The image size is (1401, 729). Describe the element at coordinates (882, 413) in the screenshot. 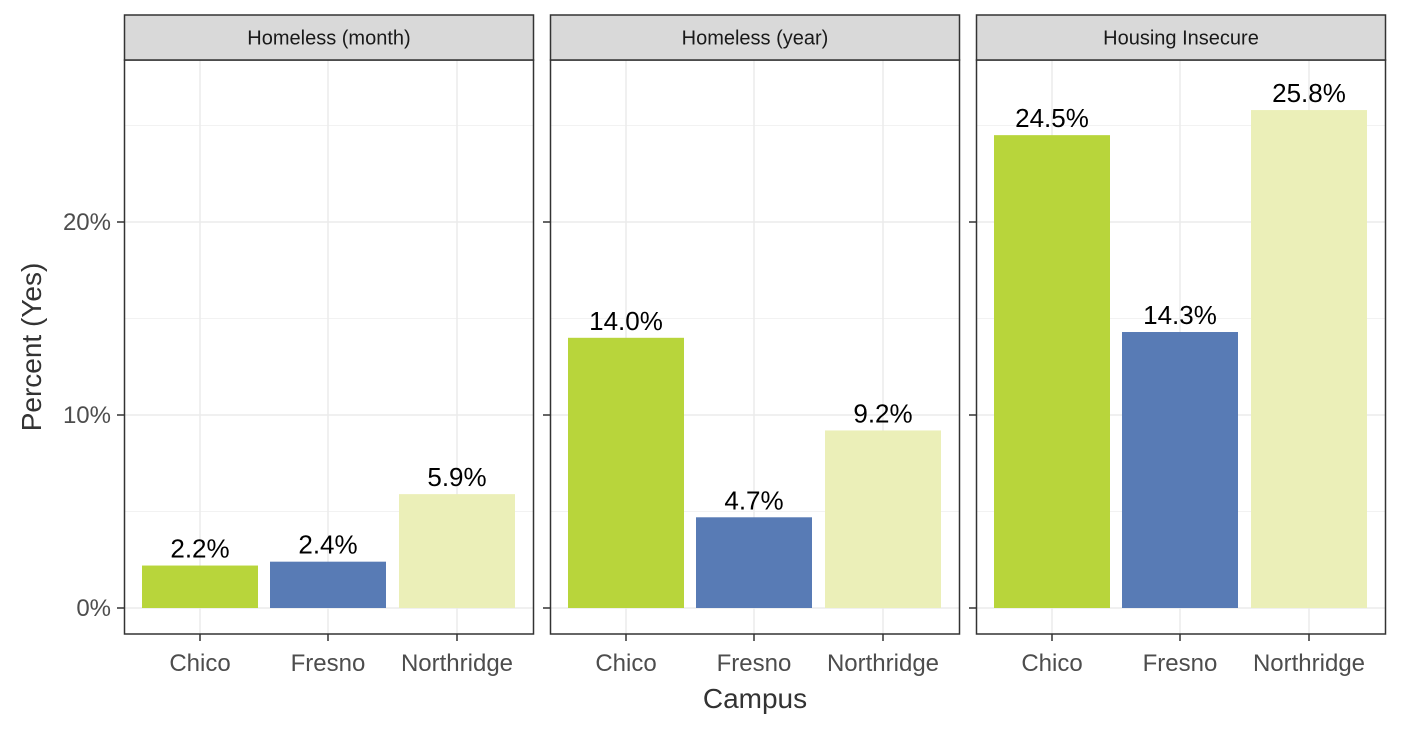

I see `bar-label-2-northridge: 9.2%` at that location.